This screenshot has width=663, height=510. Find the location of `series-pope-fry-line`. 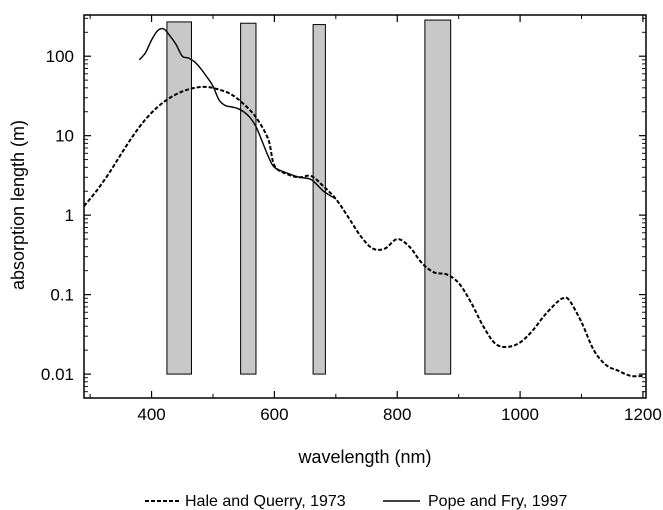

series-pope-fry-line is located at coordinates (237, 113).